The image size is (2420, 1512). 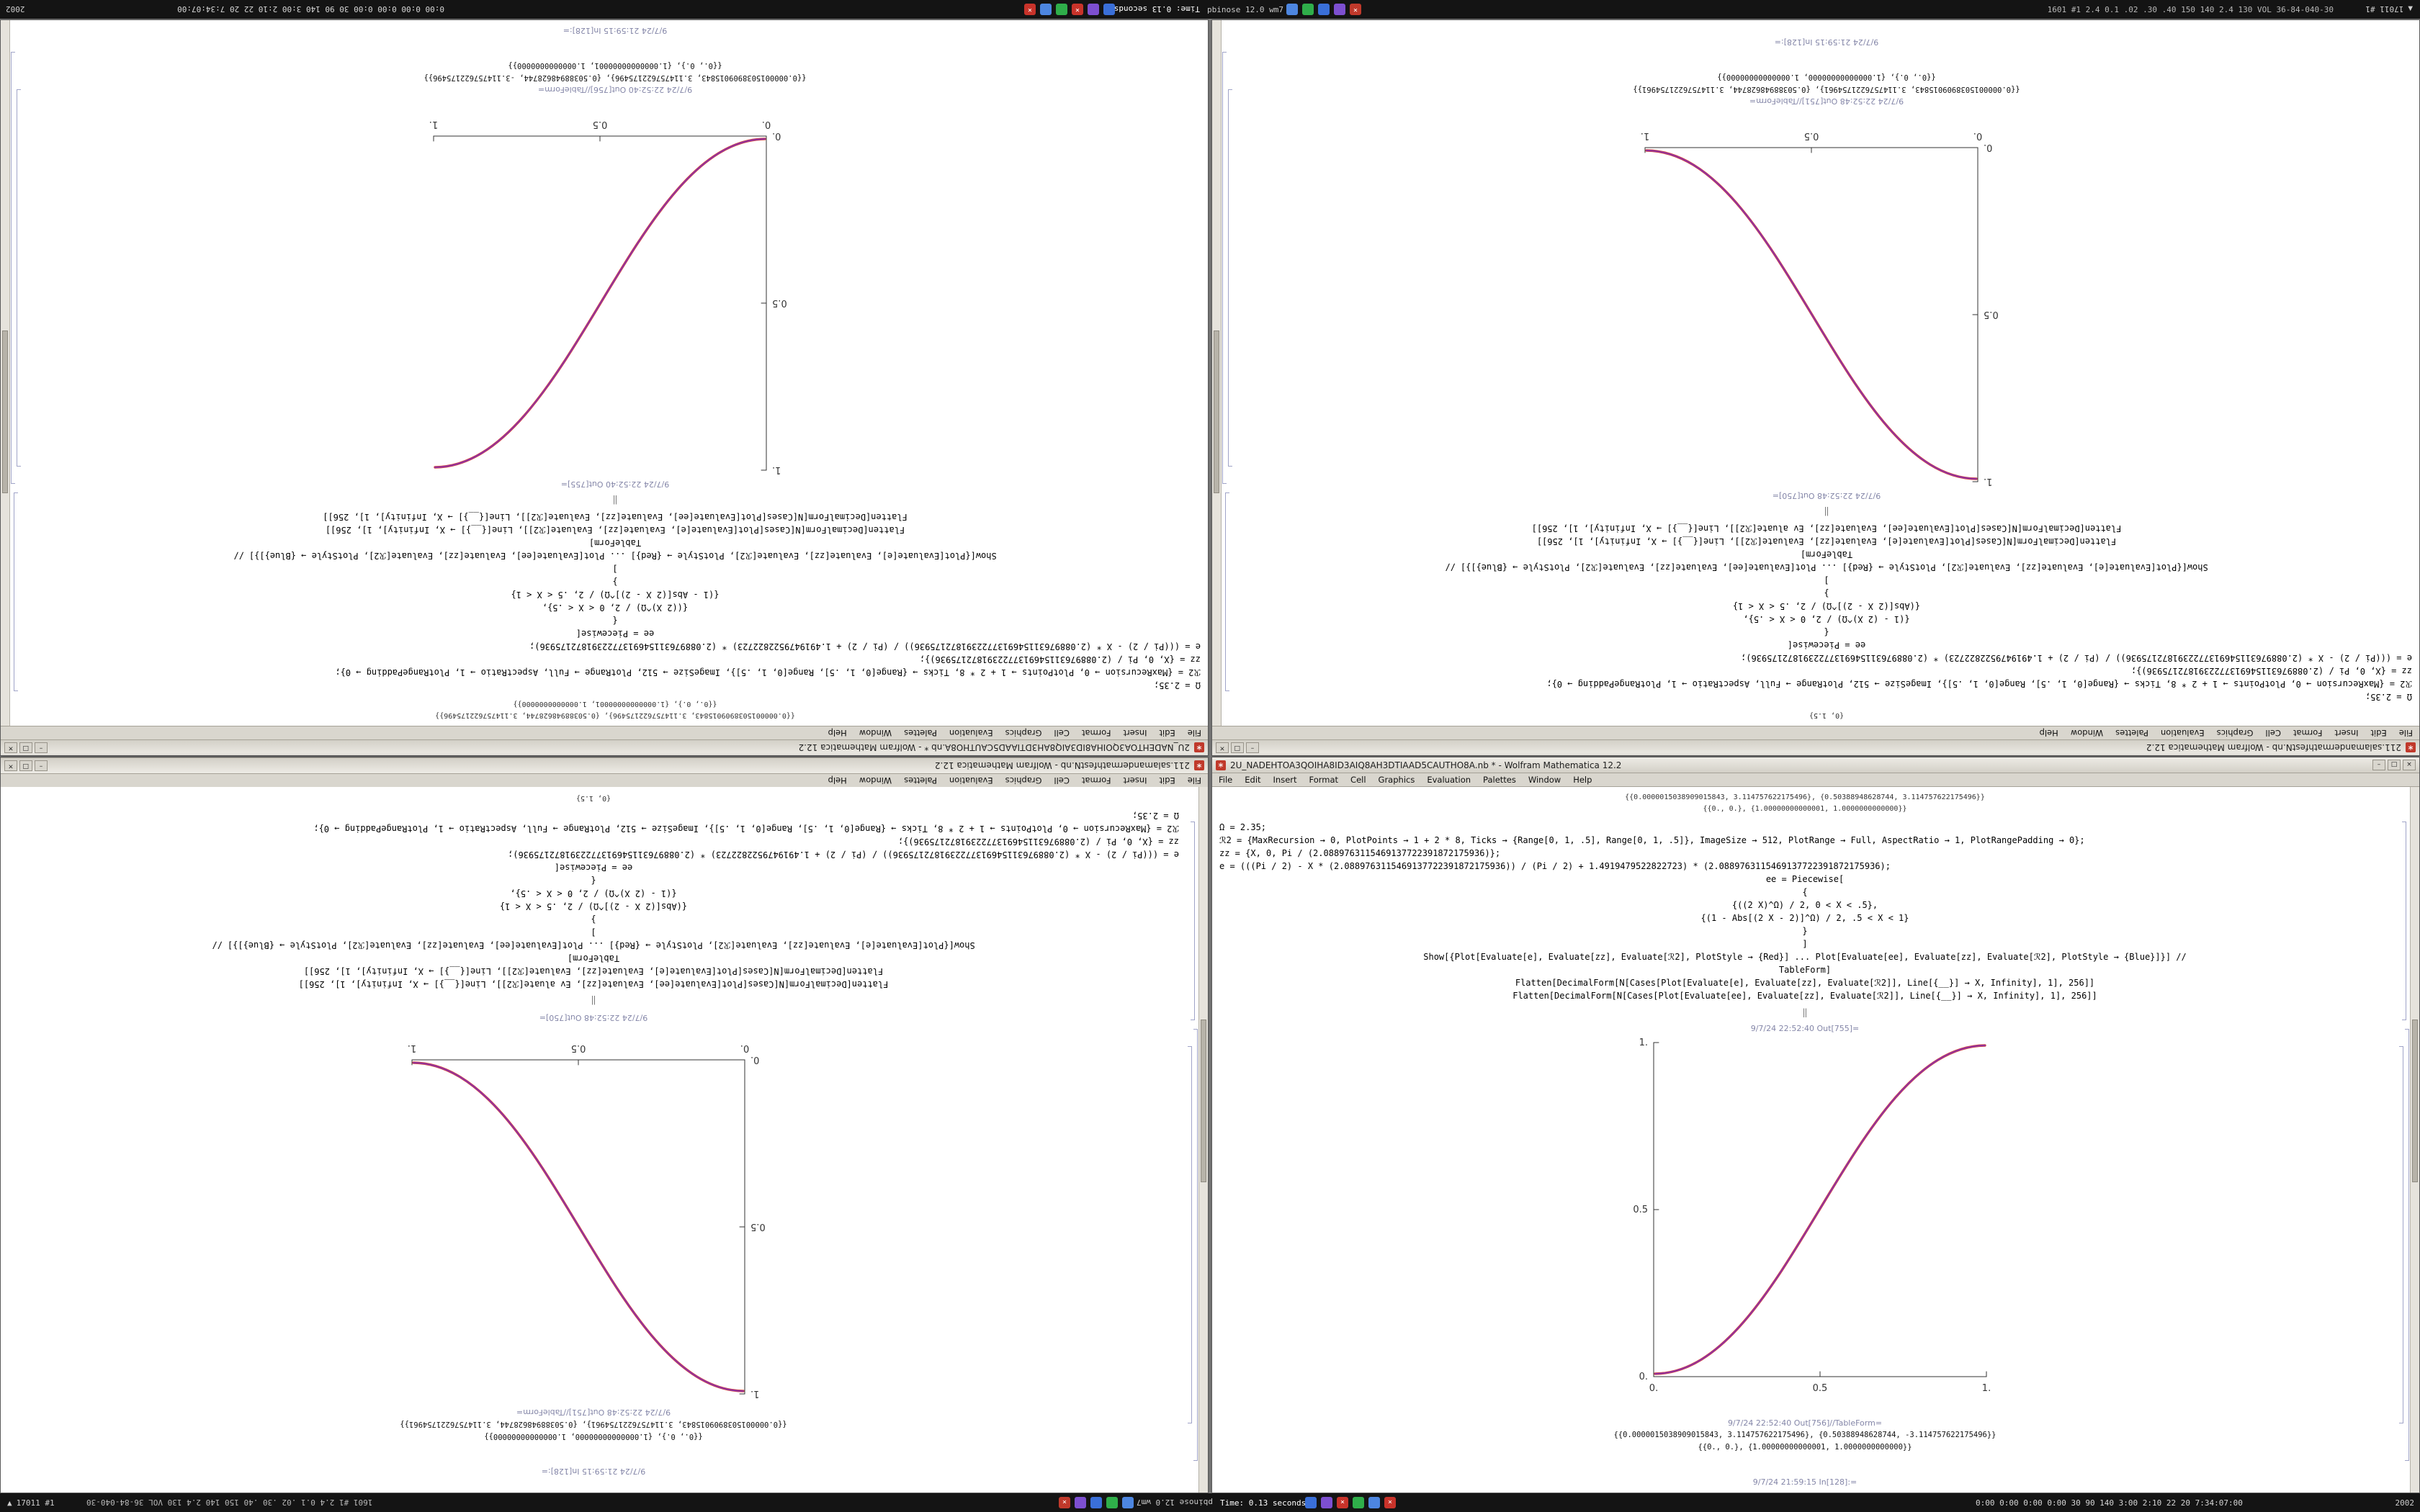 What do you see at coordinates (1355, 9) in the screenshot?
I see `mathematica-taskbar-icon: ×` at bounding box center [1355, 9].